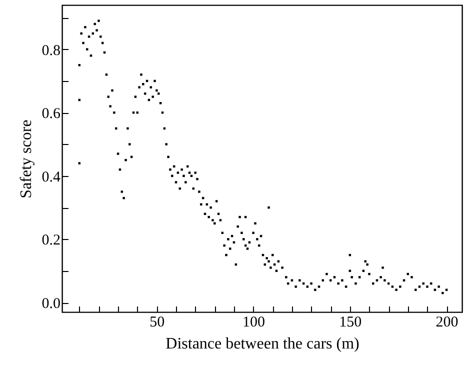  I want to click on y-tick-label: 0.8, so click(51, 50).